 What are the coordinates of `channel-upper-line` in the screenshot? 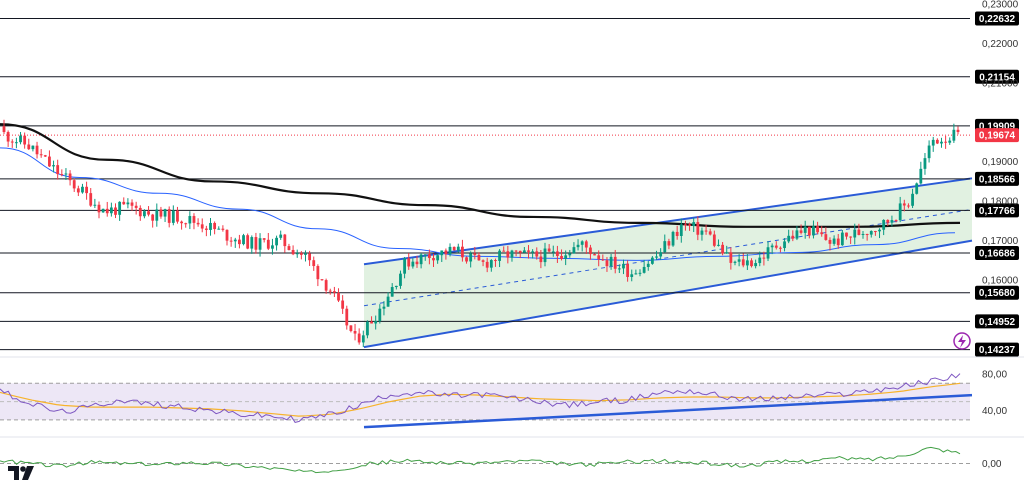 It's located at (668, 221).